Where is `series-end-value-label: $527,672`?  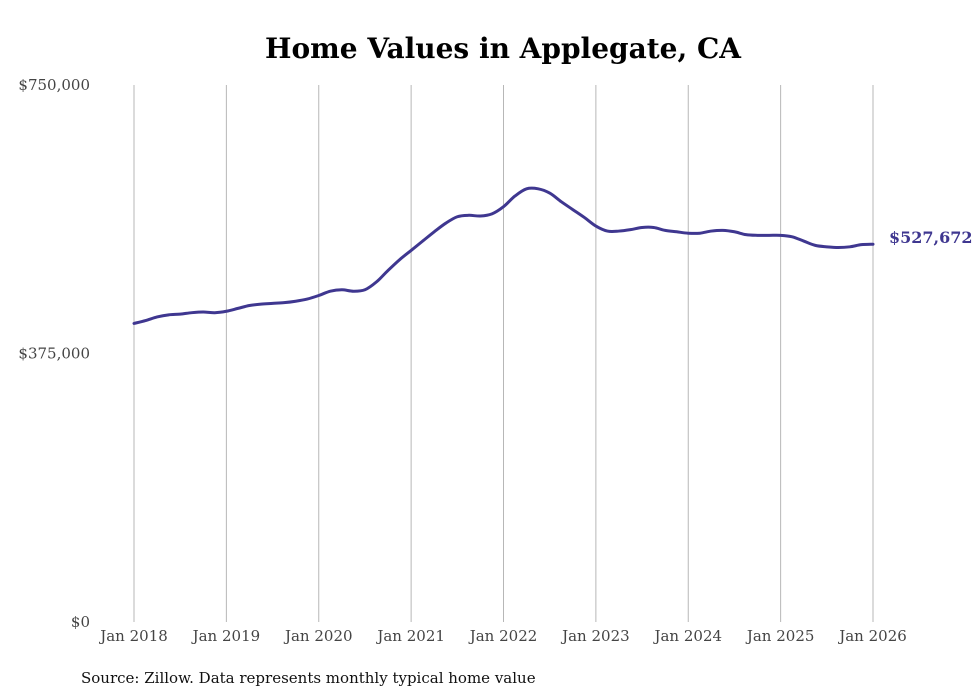 series-end-value-label: $527,672 is located at coordinates (931, 237).